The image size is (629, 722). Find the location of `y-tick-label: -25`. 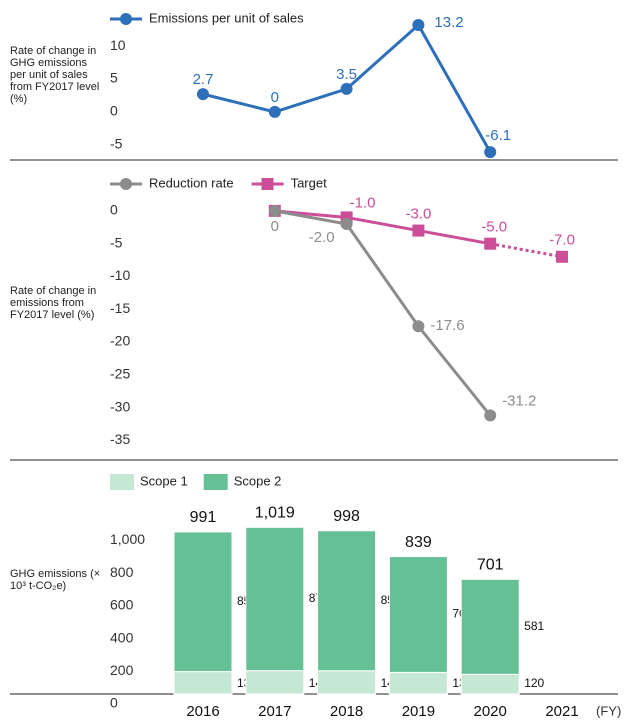

y-tick-label: -25 is located at coordinates (120, 373).